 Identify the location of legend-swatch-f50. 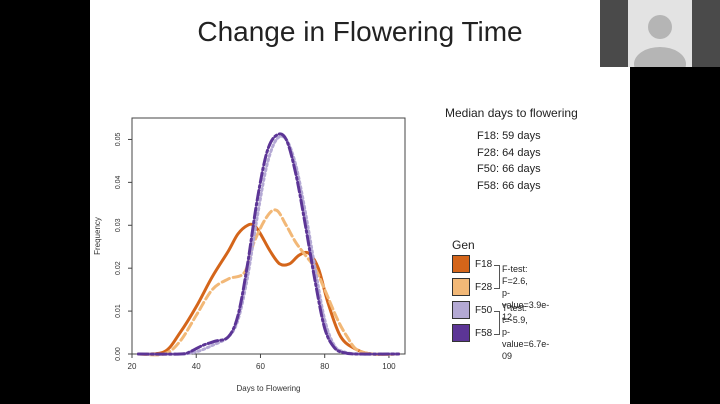
(461, 310).